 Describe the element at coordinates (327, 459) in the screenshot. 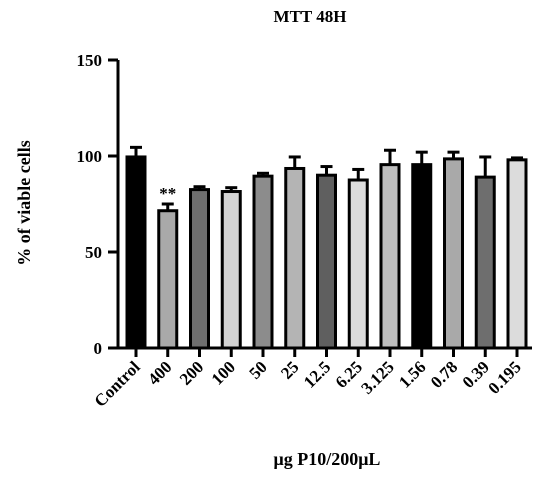

I see `x-axis-label: μg P10/200μL` at that location.